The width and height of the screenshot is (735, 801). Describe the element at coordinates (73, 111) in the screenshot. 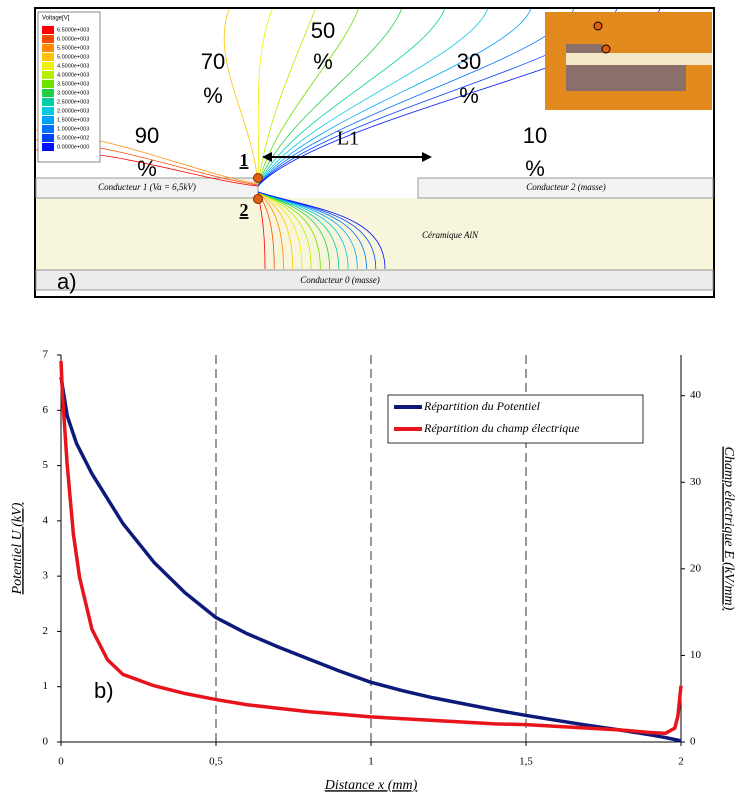

I see `color-legend-label: 2.0000e+003` at that location.